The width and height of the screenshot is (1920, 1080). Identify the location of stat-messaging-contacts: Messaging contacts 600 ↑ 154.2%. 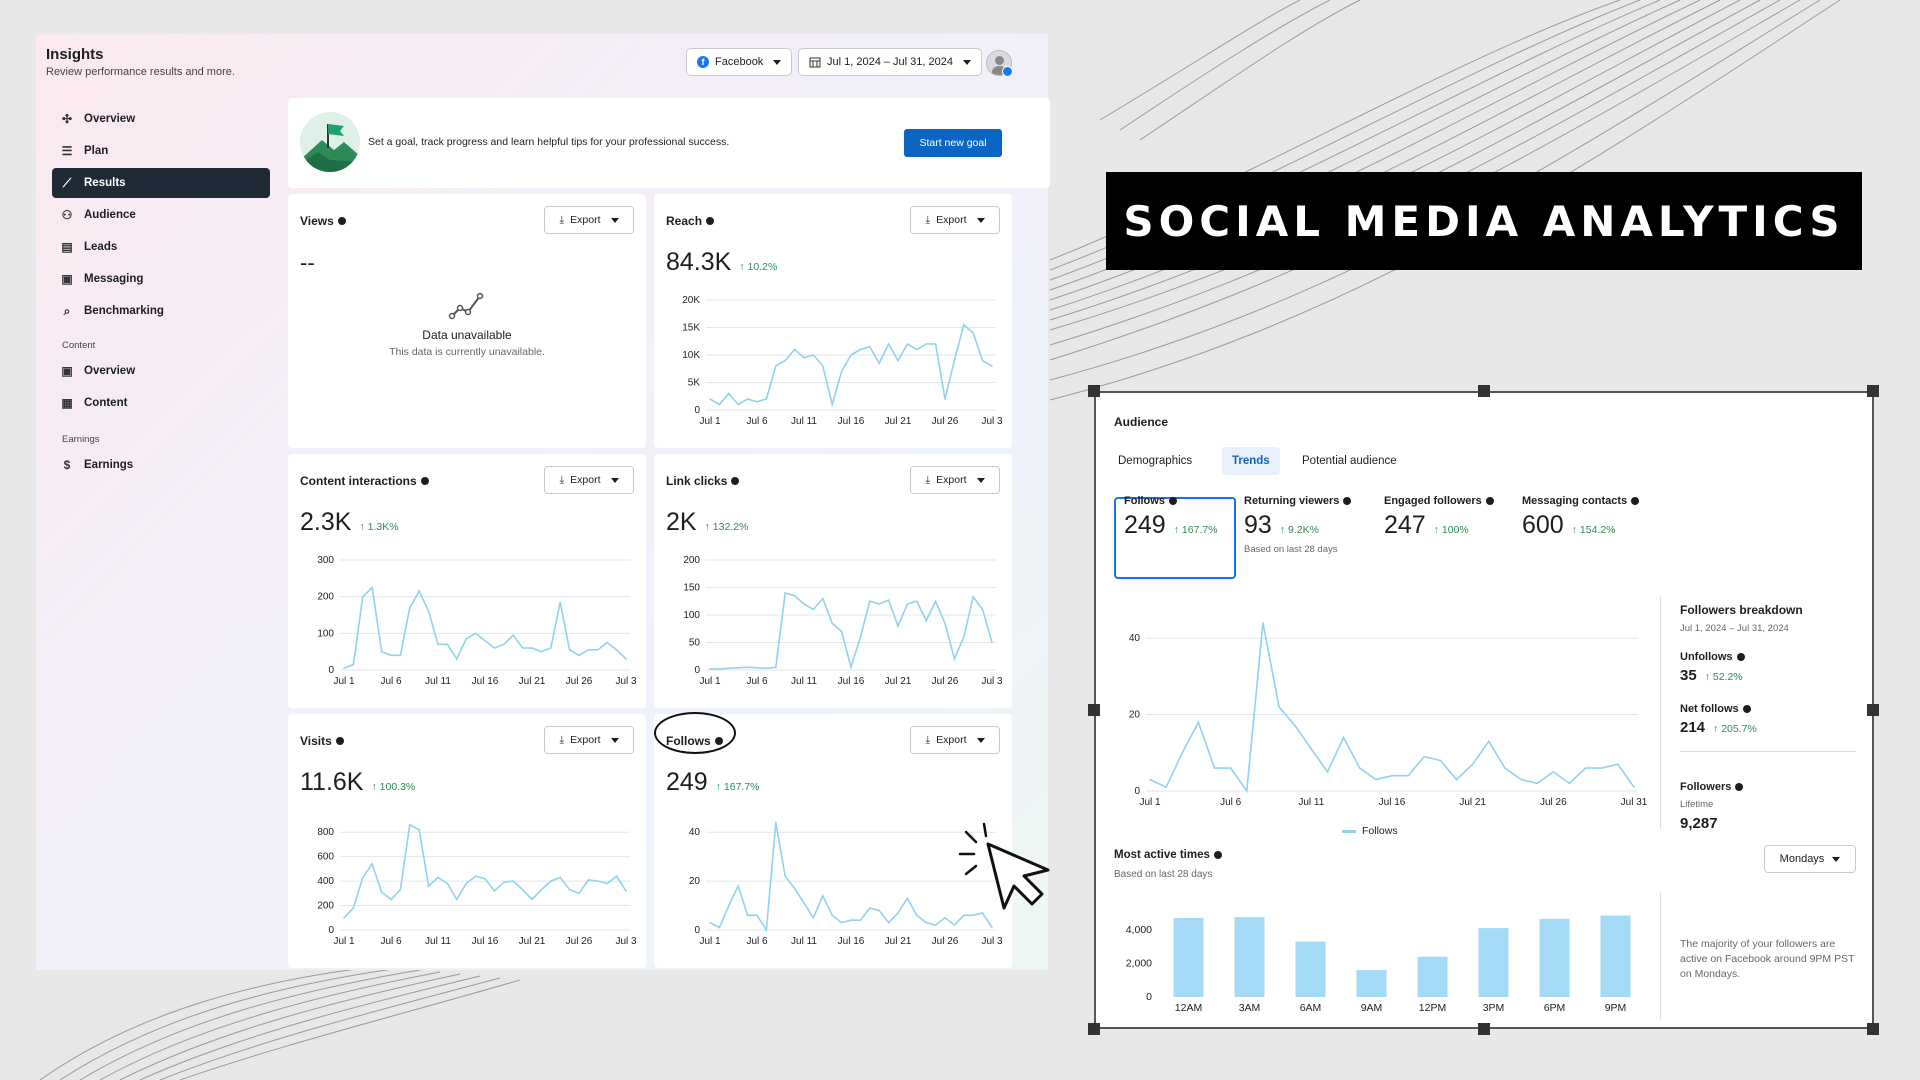
(1581, 517).